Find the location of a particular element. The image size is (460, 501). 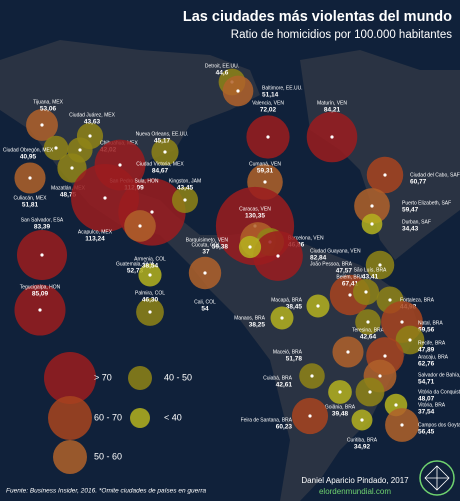

legend-label: 60 - 70 is located at coordinates (108, 417).